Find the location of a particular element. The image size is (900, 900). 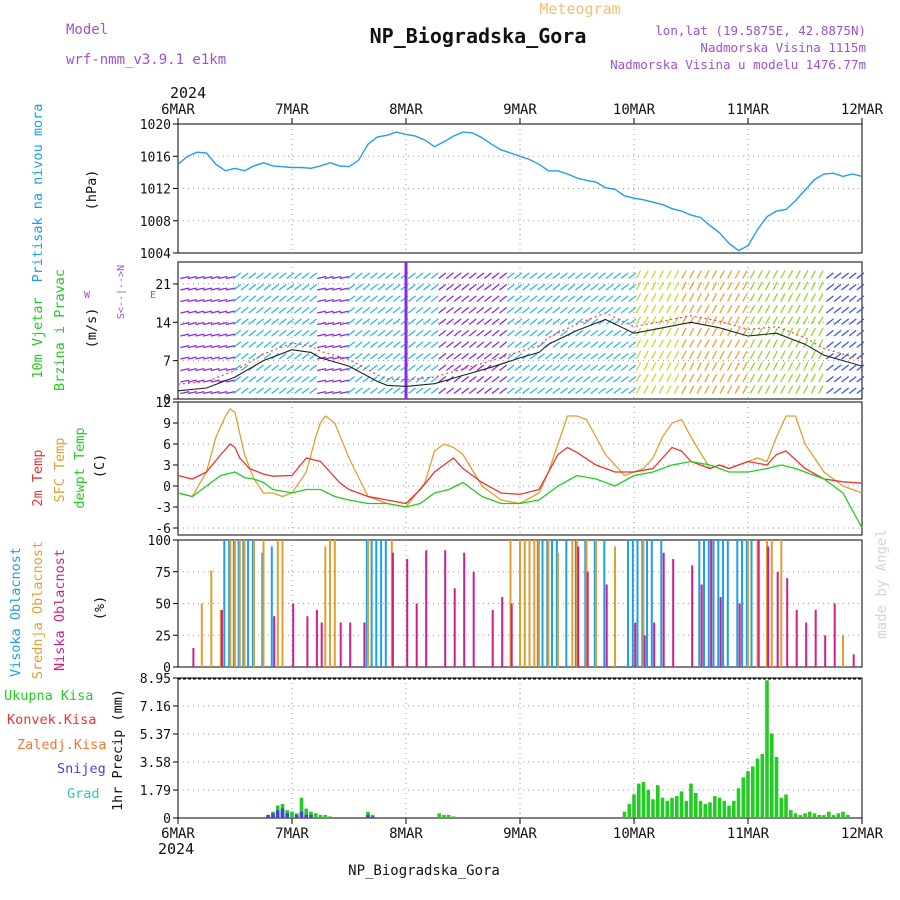

cloud-high-title: Visoka Oblacnost is located at coordinates (16, 612).